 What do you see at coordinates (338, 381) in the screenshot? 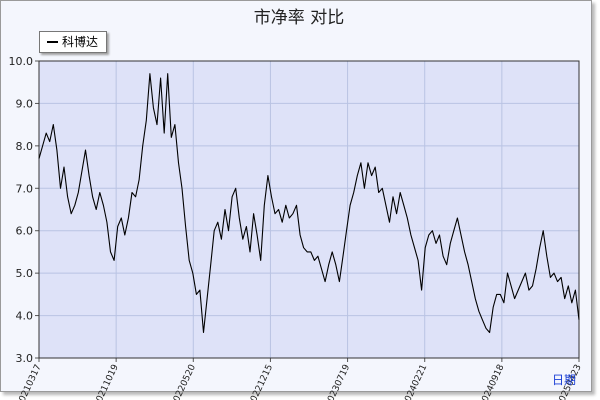
I see `x-tick-label: 20230719` at bounding box center [338, 381].